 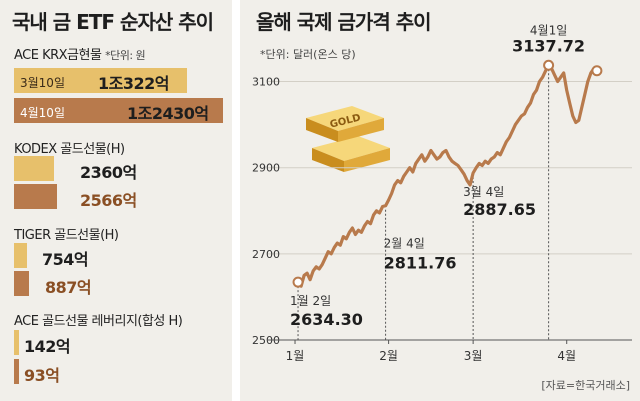 What do you see at coordinates (343, 22) in the screenshot?
I see `gold-chart-title: 올해 국제 금가격 추이` at bounding box center [343, 22].